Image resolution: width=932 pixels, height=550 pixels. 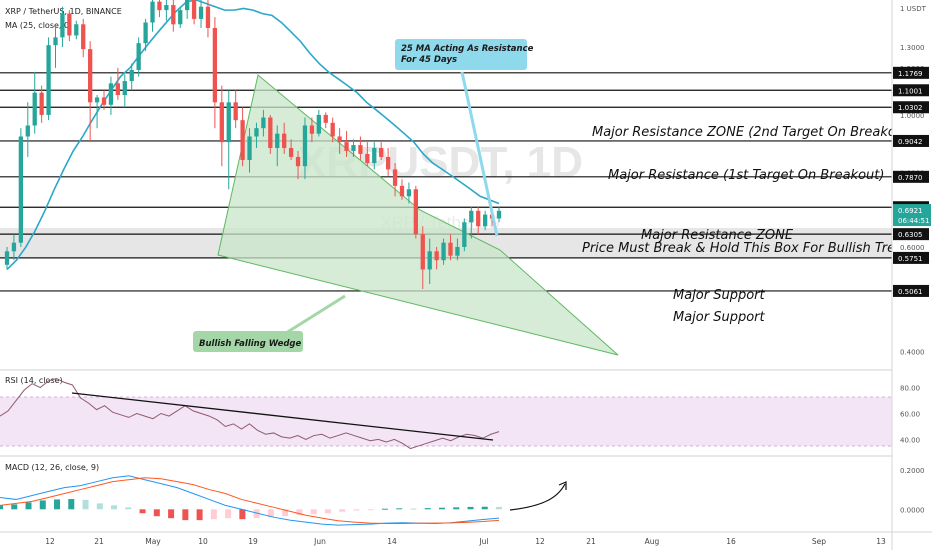 What do you see at coordinates (429, 60) in the screenshot?
I see `callout-ma-line2: For 45 Days` at bounding box center [429, 60].